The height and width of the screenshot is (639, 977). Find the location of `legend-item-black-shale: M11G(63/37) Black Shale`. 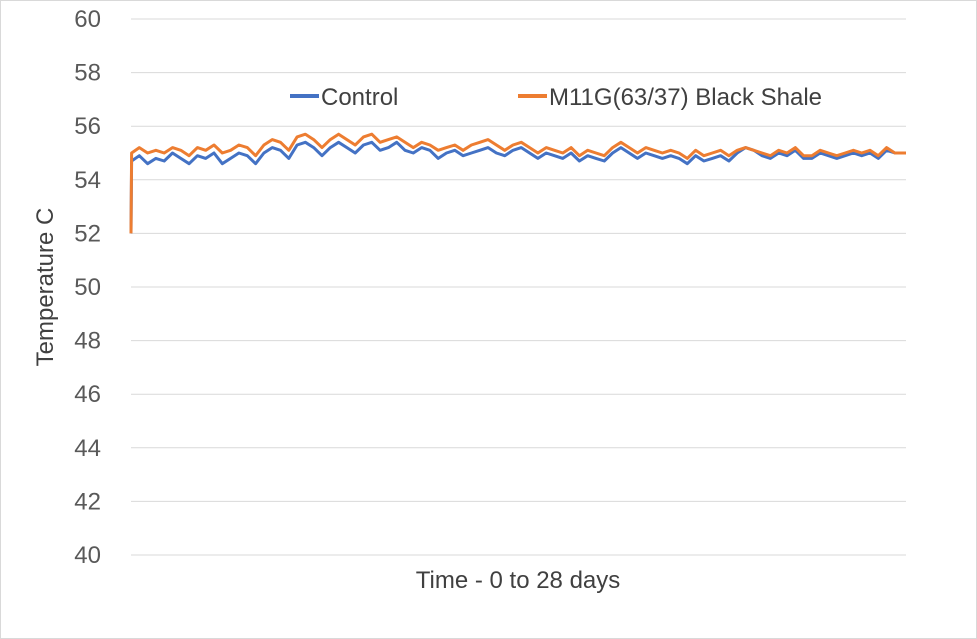

legend-item-black-shale: M11G(63/37) Black Shale is located at coordinates (670, 97).